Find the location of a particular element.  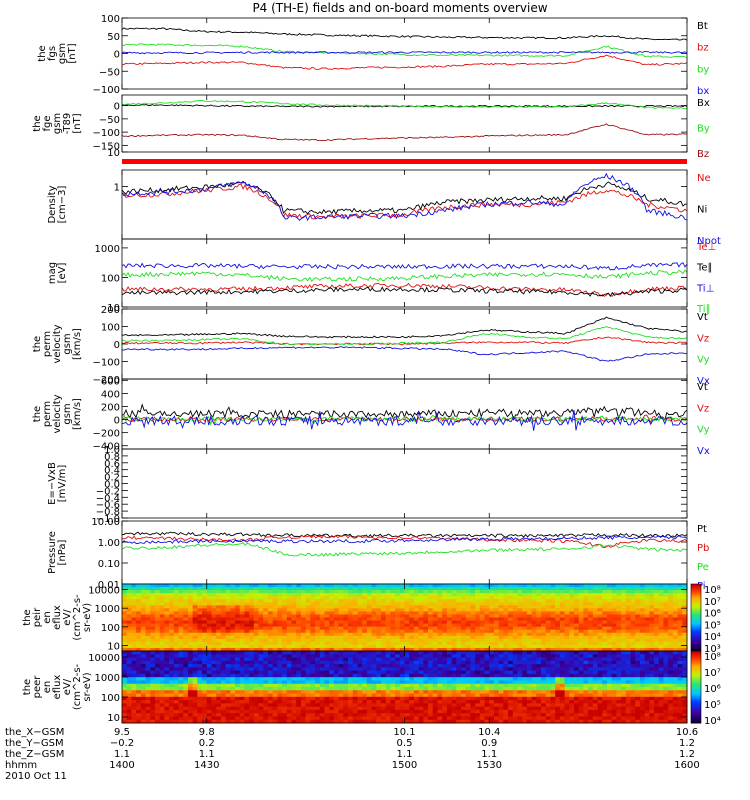

y-axis-label: (cm^2-s- is located at coordinates (77, 617).